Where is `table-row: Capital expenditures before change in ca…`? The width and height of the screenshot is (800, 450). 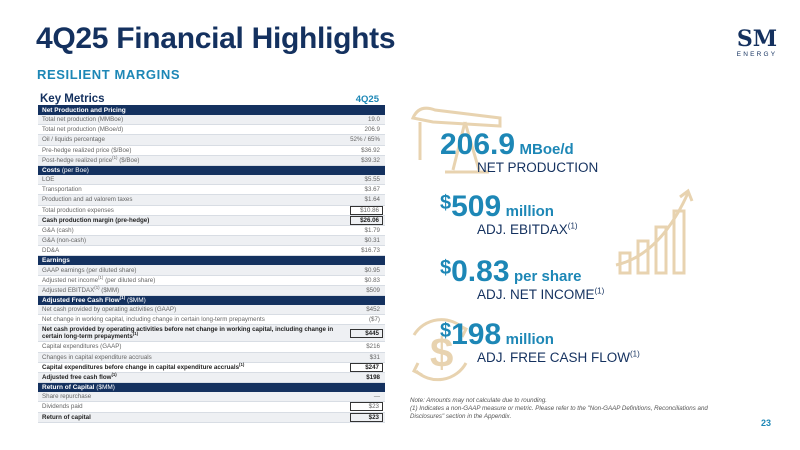
table-row: Capital expenditures before change in ca… is located at coordinates (211, 367).